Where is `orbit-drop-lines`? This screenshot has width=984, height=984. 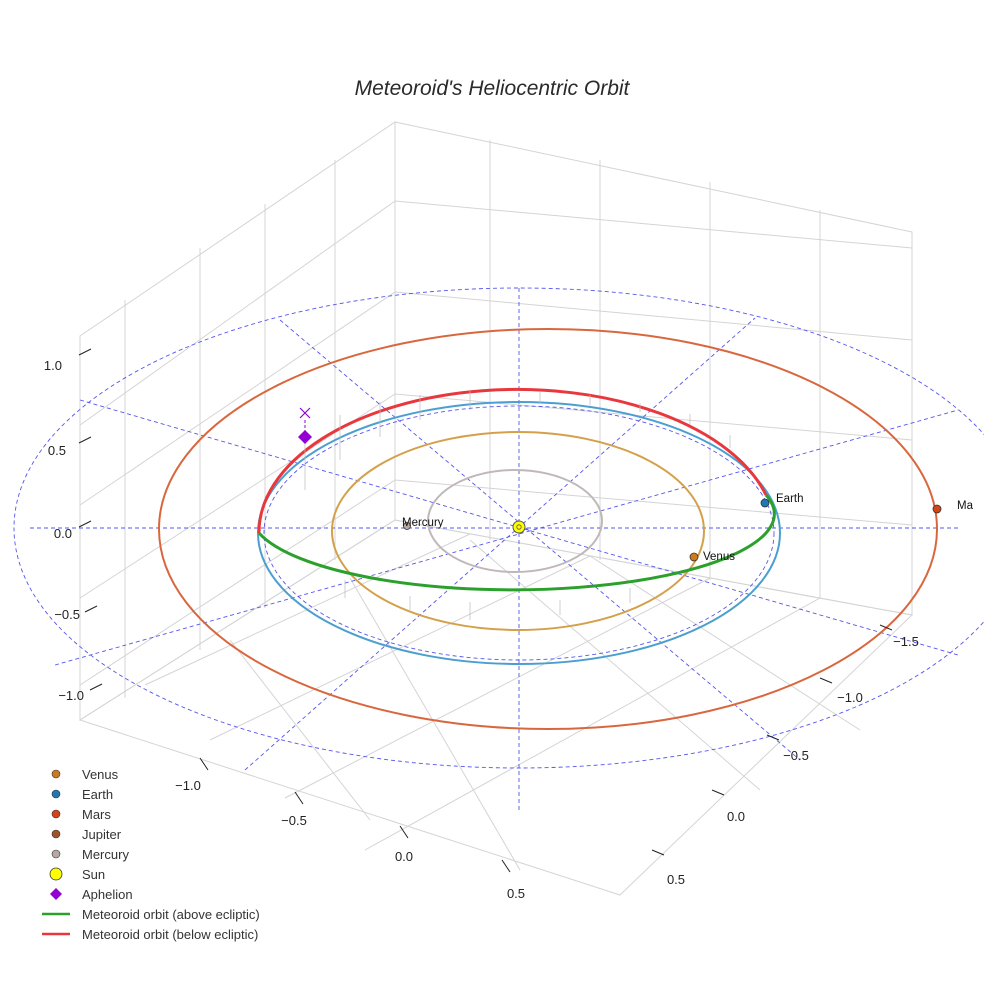
orbit-drop-lines is located at coordinates (517, 505).